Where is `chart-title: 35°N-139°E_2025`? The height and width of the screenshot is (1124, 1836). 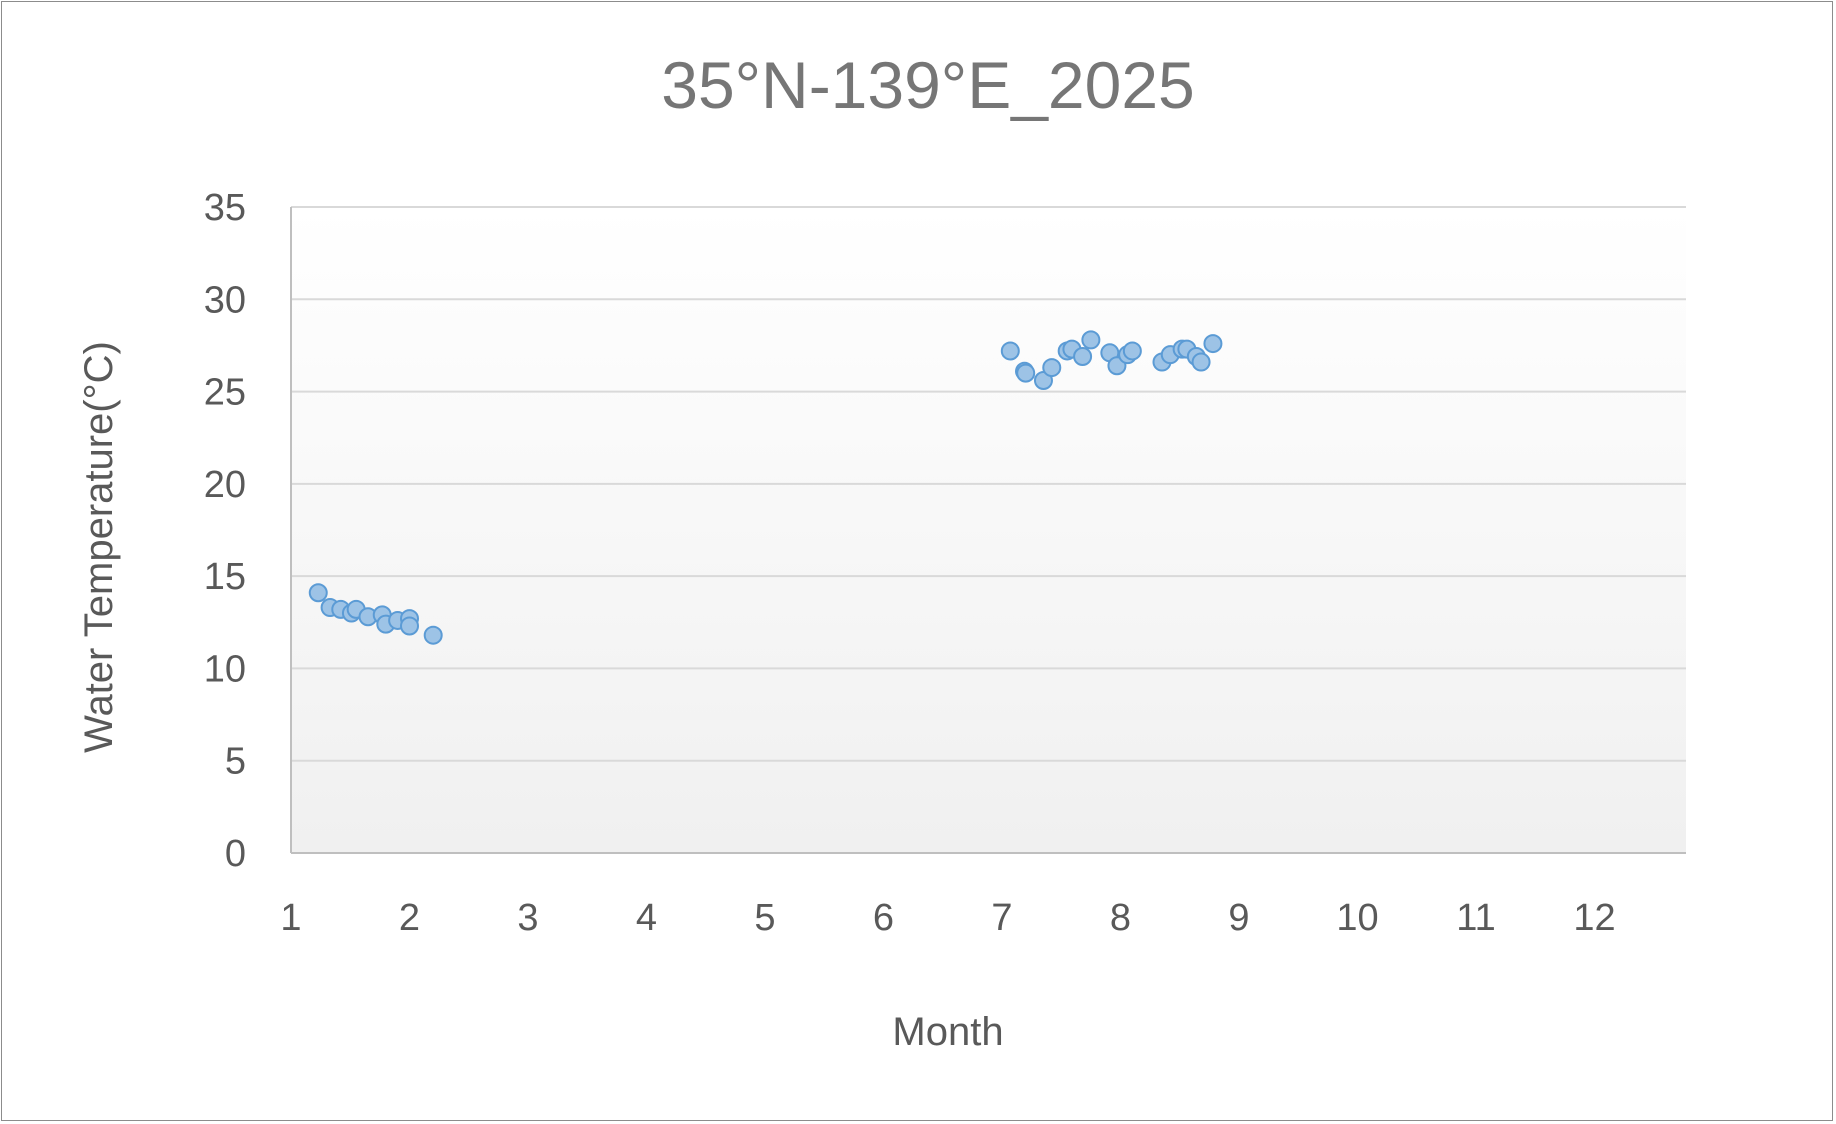 chart-title: 35°N-139°E_2025 is located at coordinates (928, 85).